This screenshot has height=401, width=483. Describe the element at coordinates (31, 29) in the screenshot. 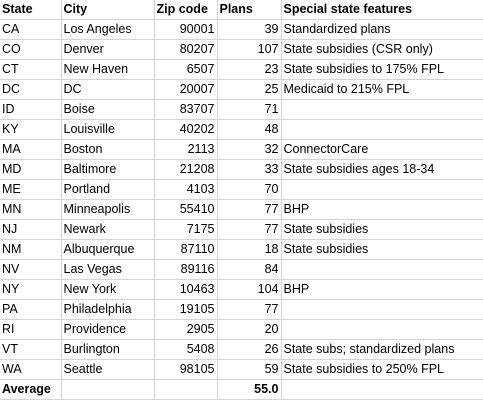

I see `cell-state: CA` at that location.